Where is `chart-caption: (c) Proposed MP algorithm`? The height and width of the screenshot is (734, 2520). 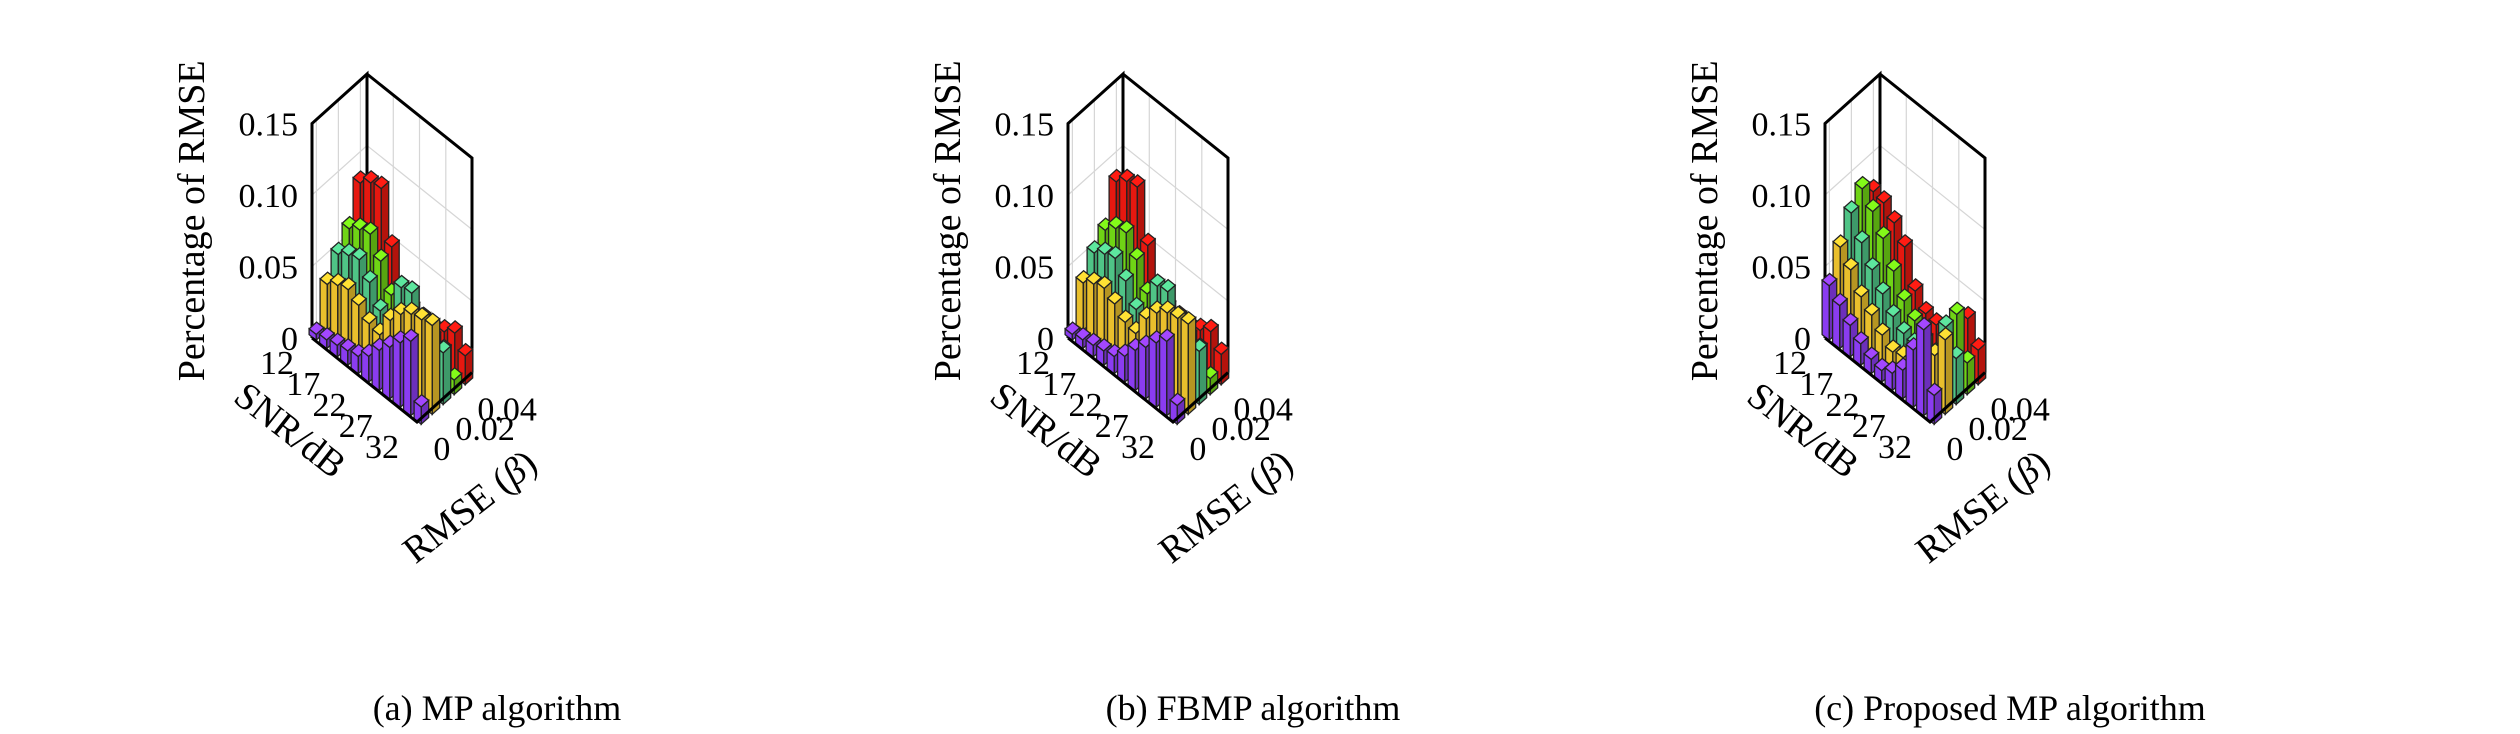 chart-caption: (c) Proposed MP algorithm is located at coordinates (2010, 708).